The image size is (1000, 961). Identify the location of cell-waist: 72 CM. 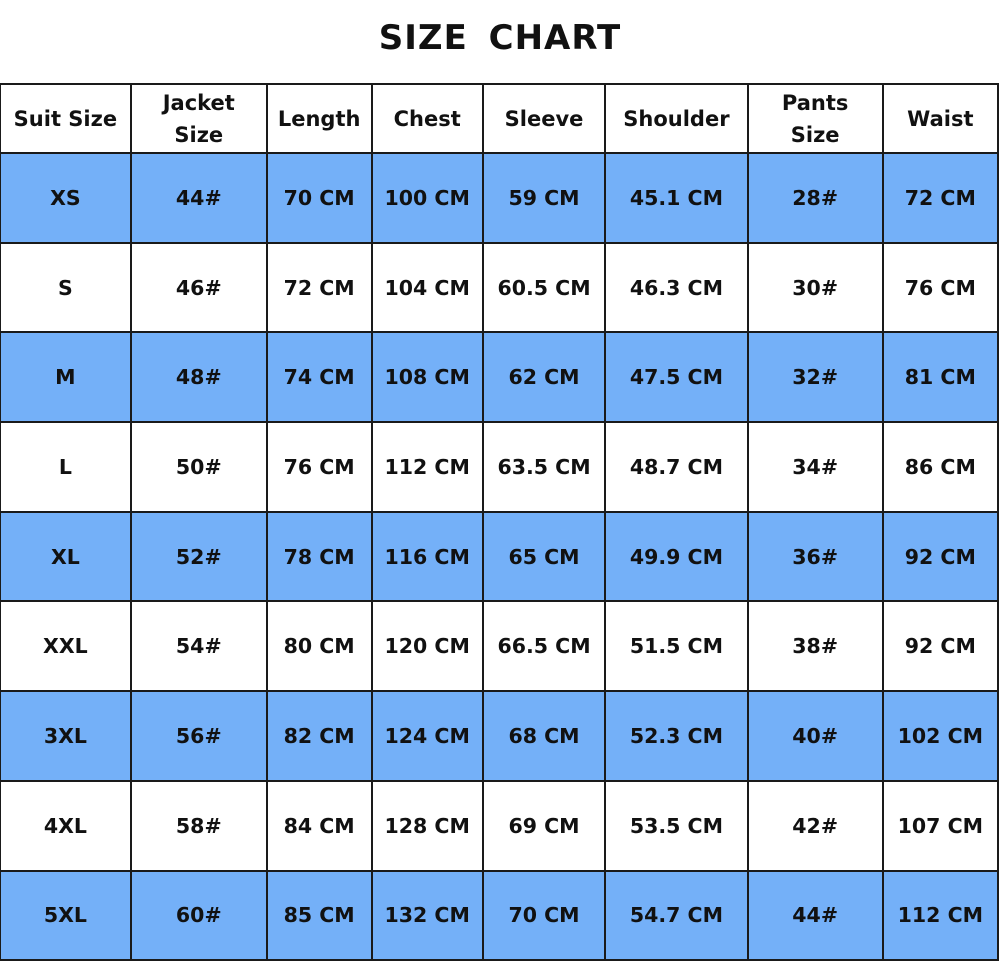
(940, 198).